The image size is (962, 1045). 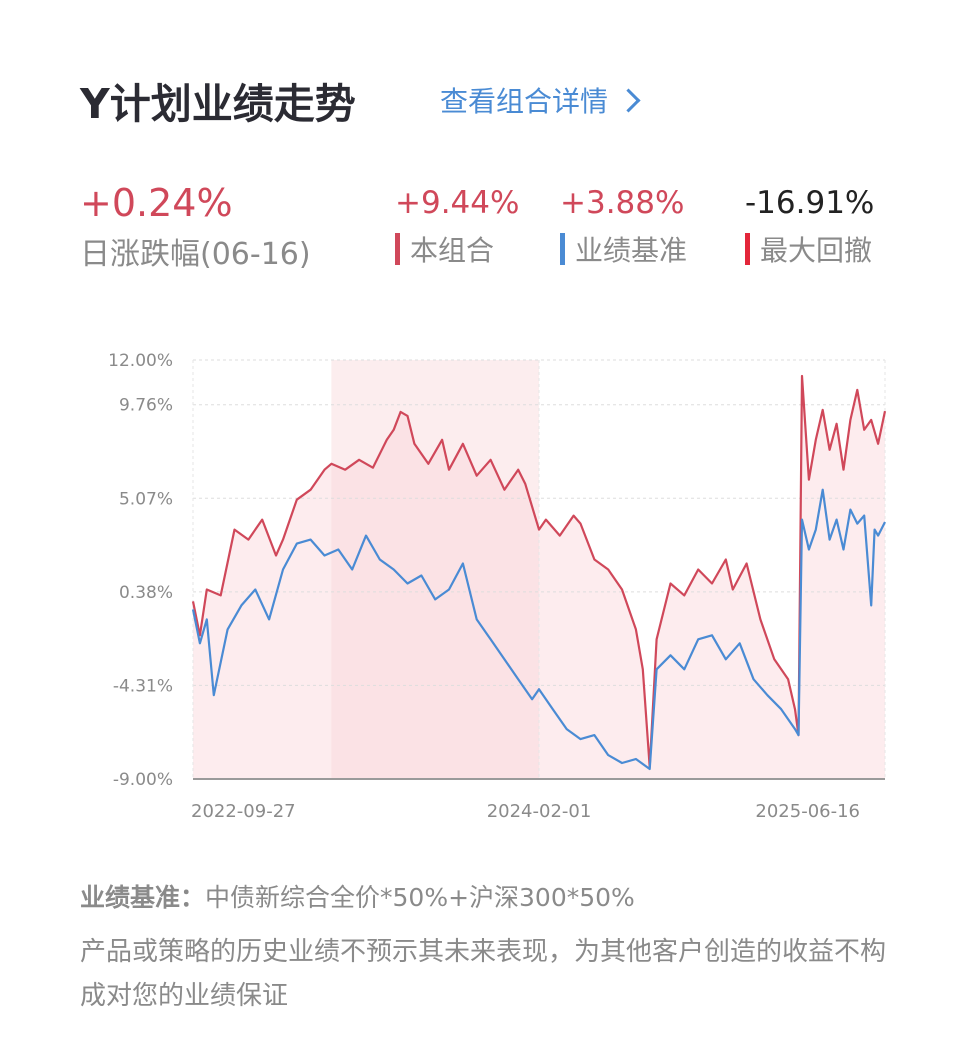 What do you see at coordinates (457, 227) in the screenshot?
I see `portfolio-return: +9.44% 本组合` at bounding box center [457, 227].